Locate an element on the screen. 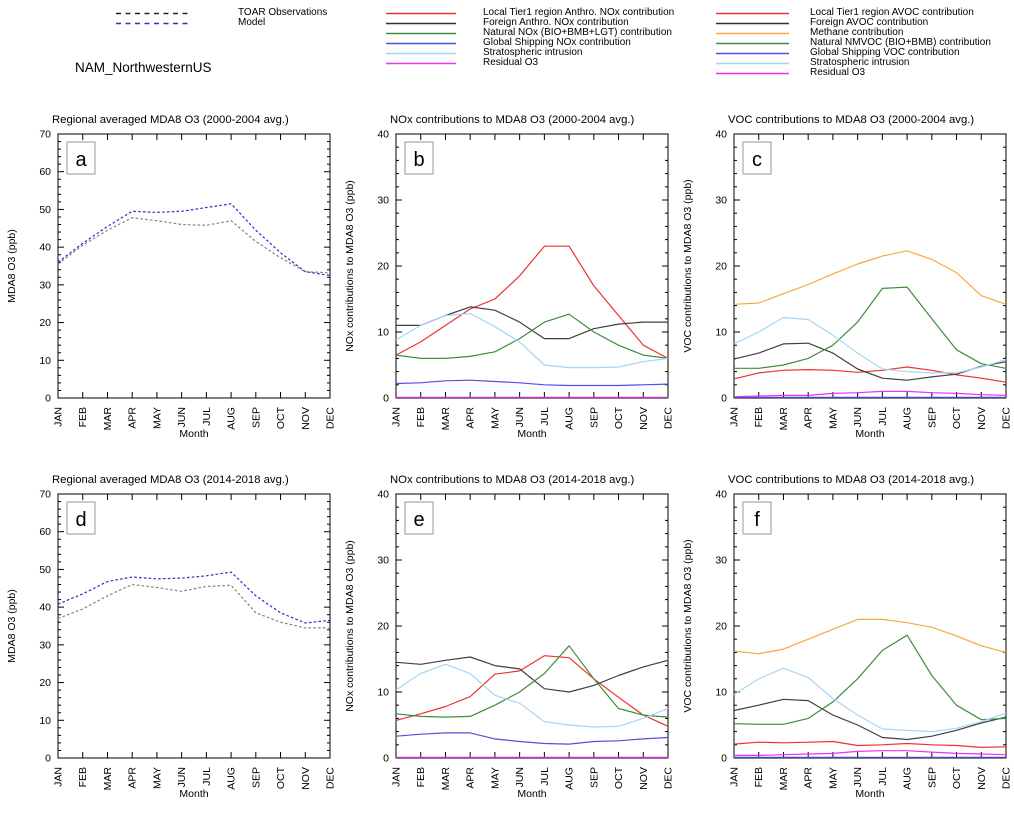  month-label: NOV is located at coordinates (644, 778).